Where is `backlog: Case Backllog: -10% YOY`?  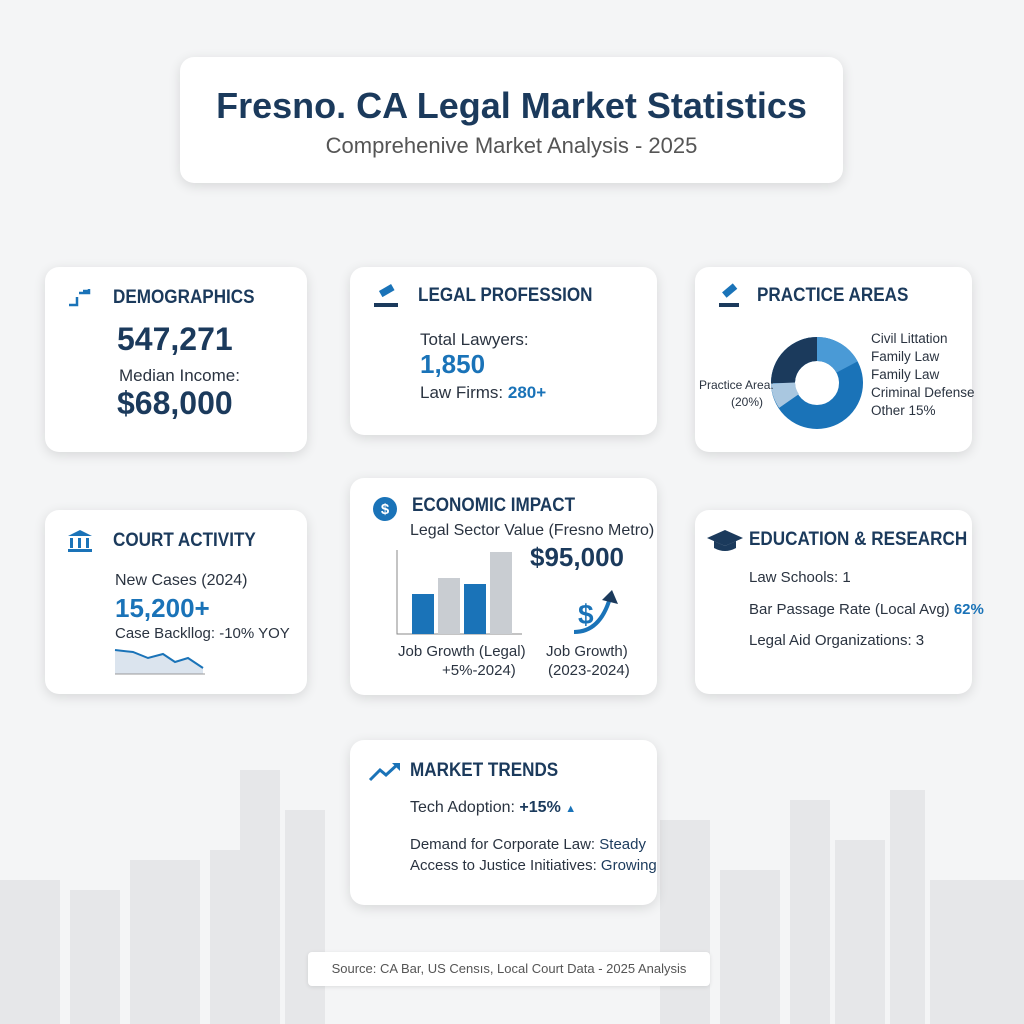 backlog: Case Backllog: -10% YOY is located at coordinates (202, 633).